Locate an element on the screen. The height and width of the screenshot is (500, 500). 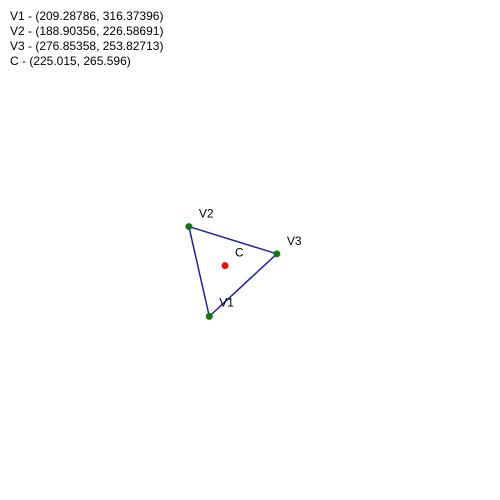
centroid-label: C is located at coordinates (239, 253).